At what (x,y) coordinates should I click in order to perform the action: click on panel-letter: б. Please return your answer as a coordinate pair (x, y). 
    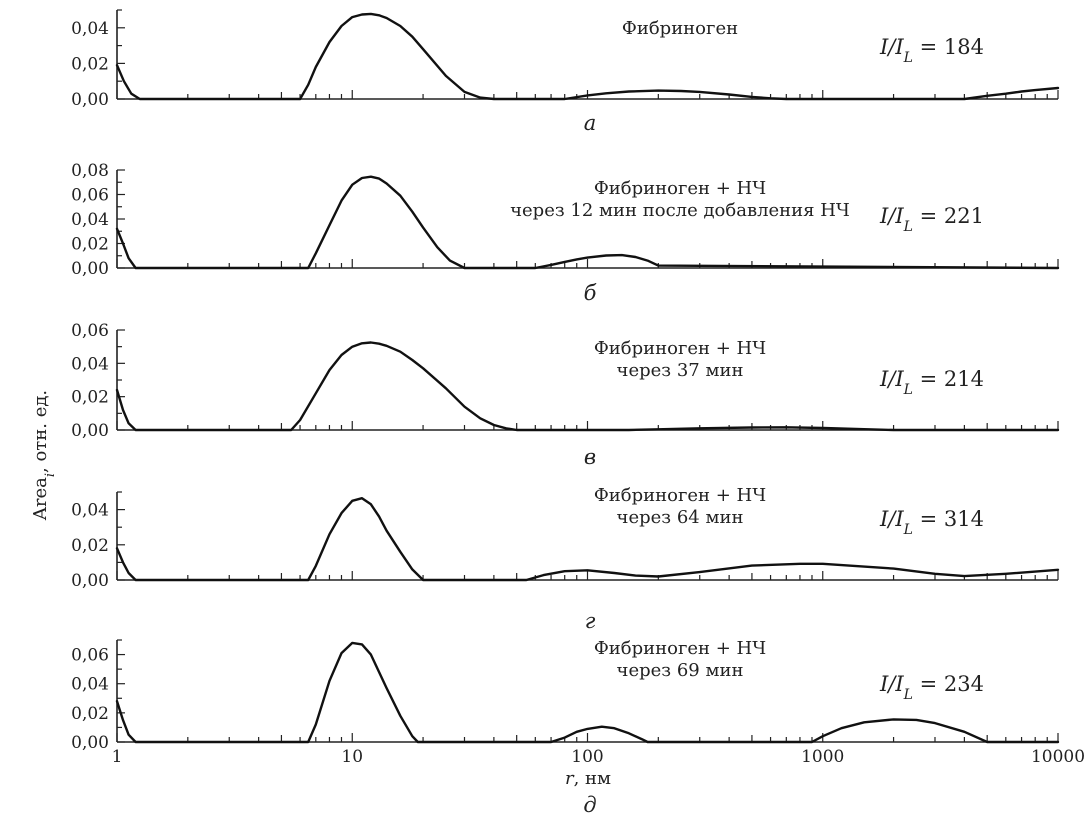
    Looking at the image, I should click on (590, 293).